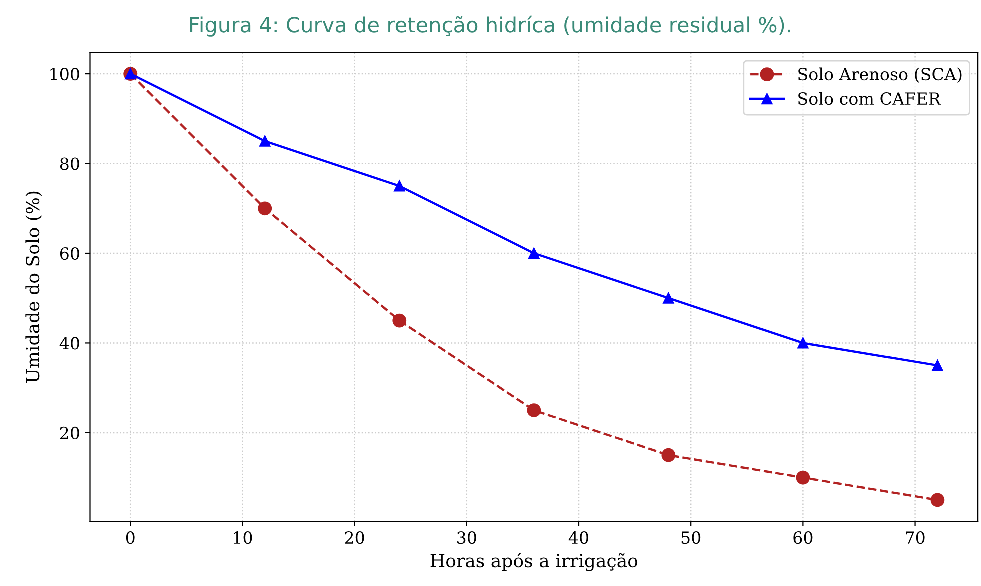 This screenshot has height=586, width=981. I want to click on x-tick-label: 10, so click(243, 538).